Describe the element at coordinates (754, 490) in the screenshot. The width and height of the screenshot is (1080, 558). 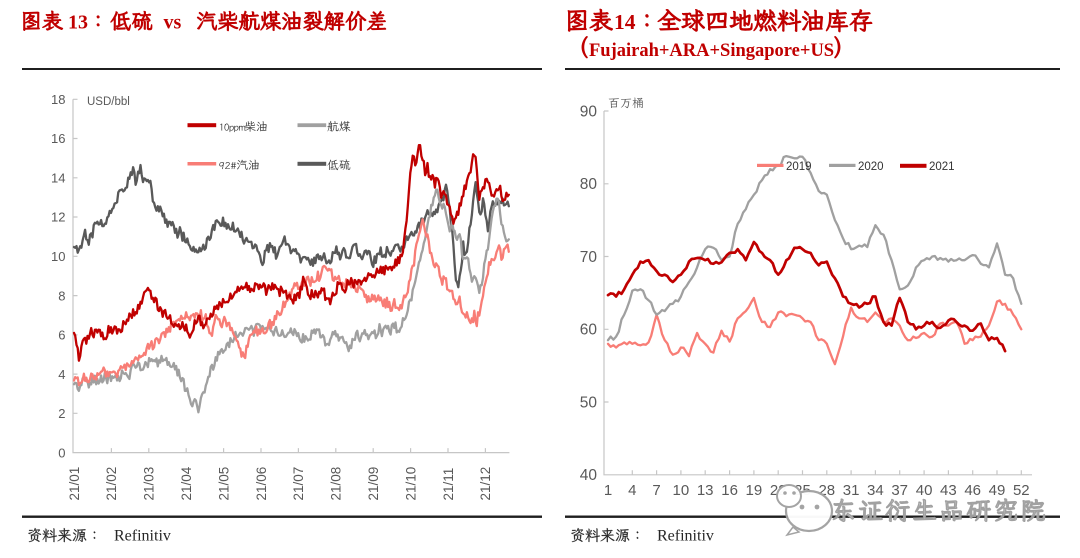
I see `svg-text: 19` at that location.